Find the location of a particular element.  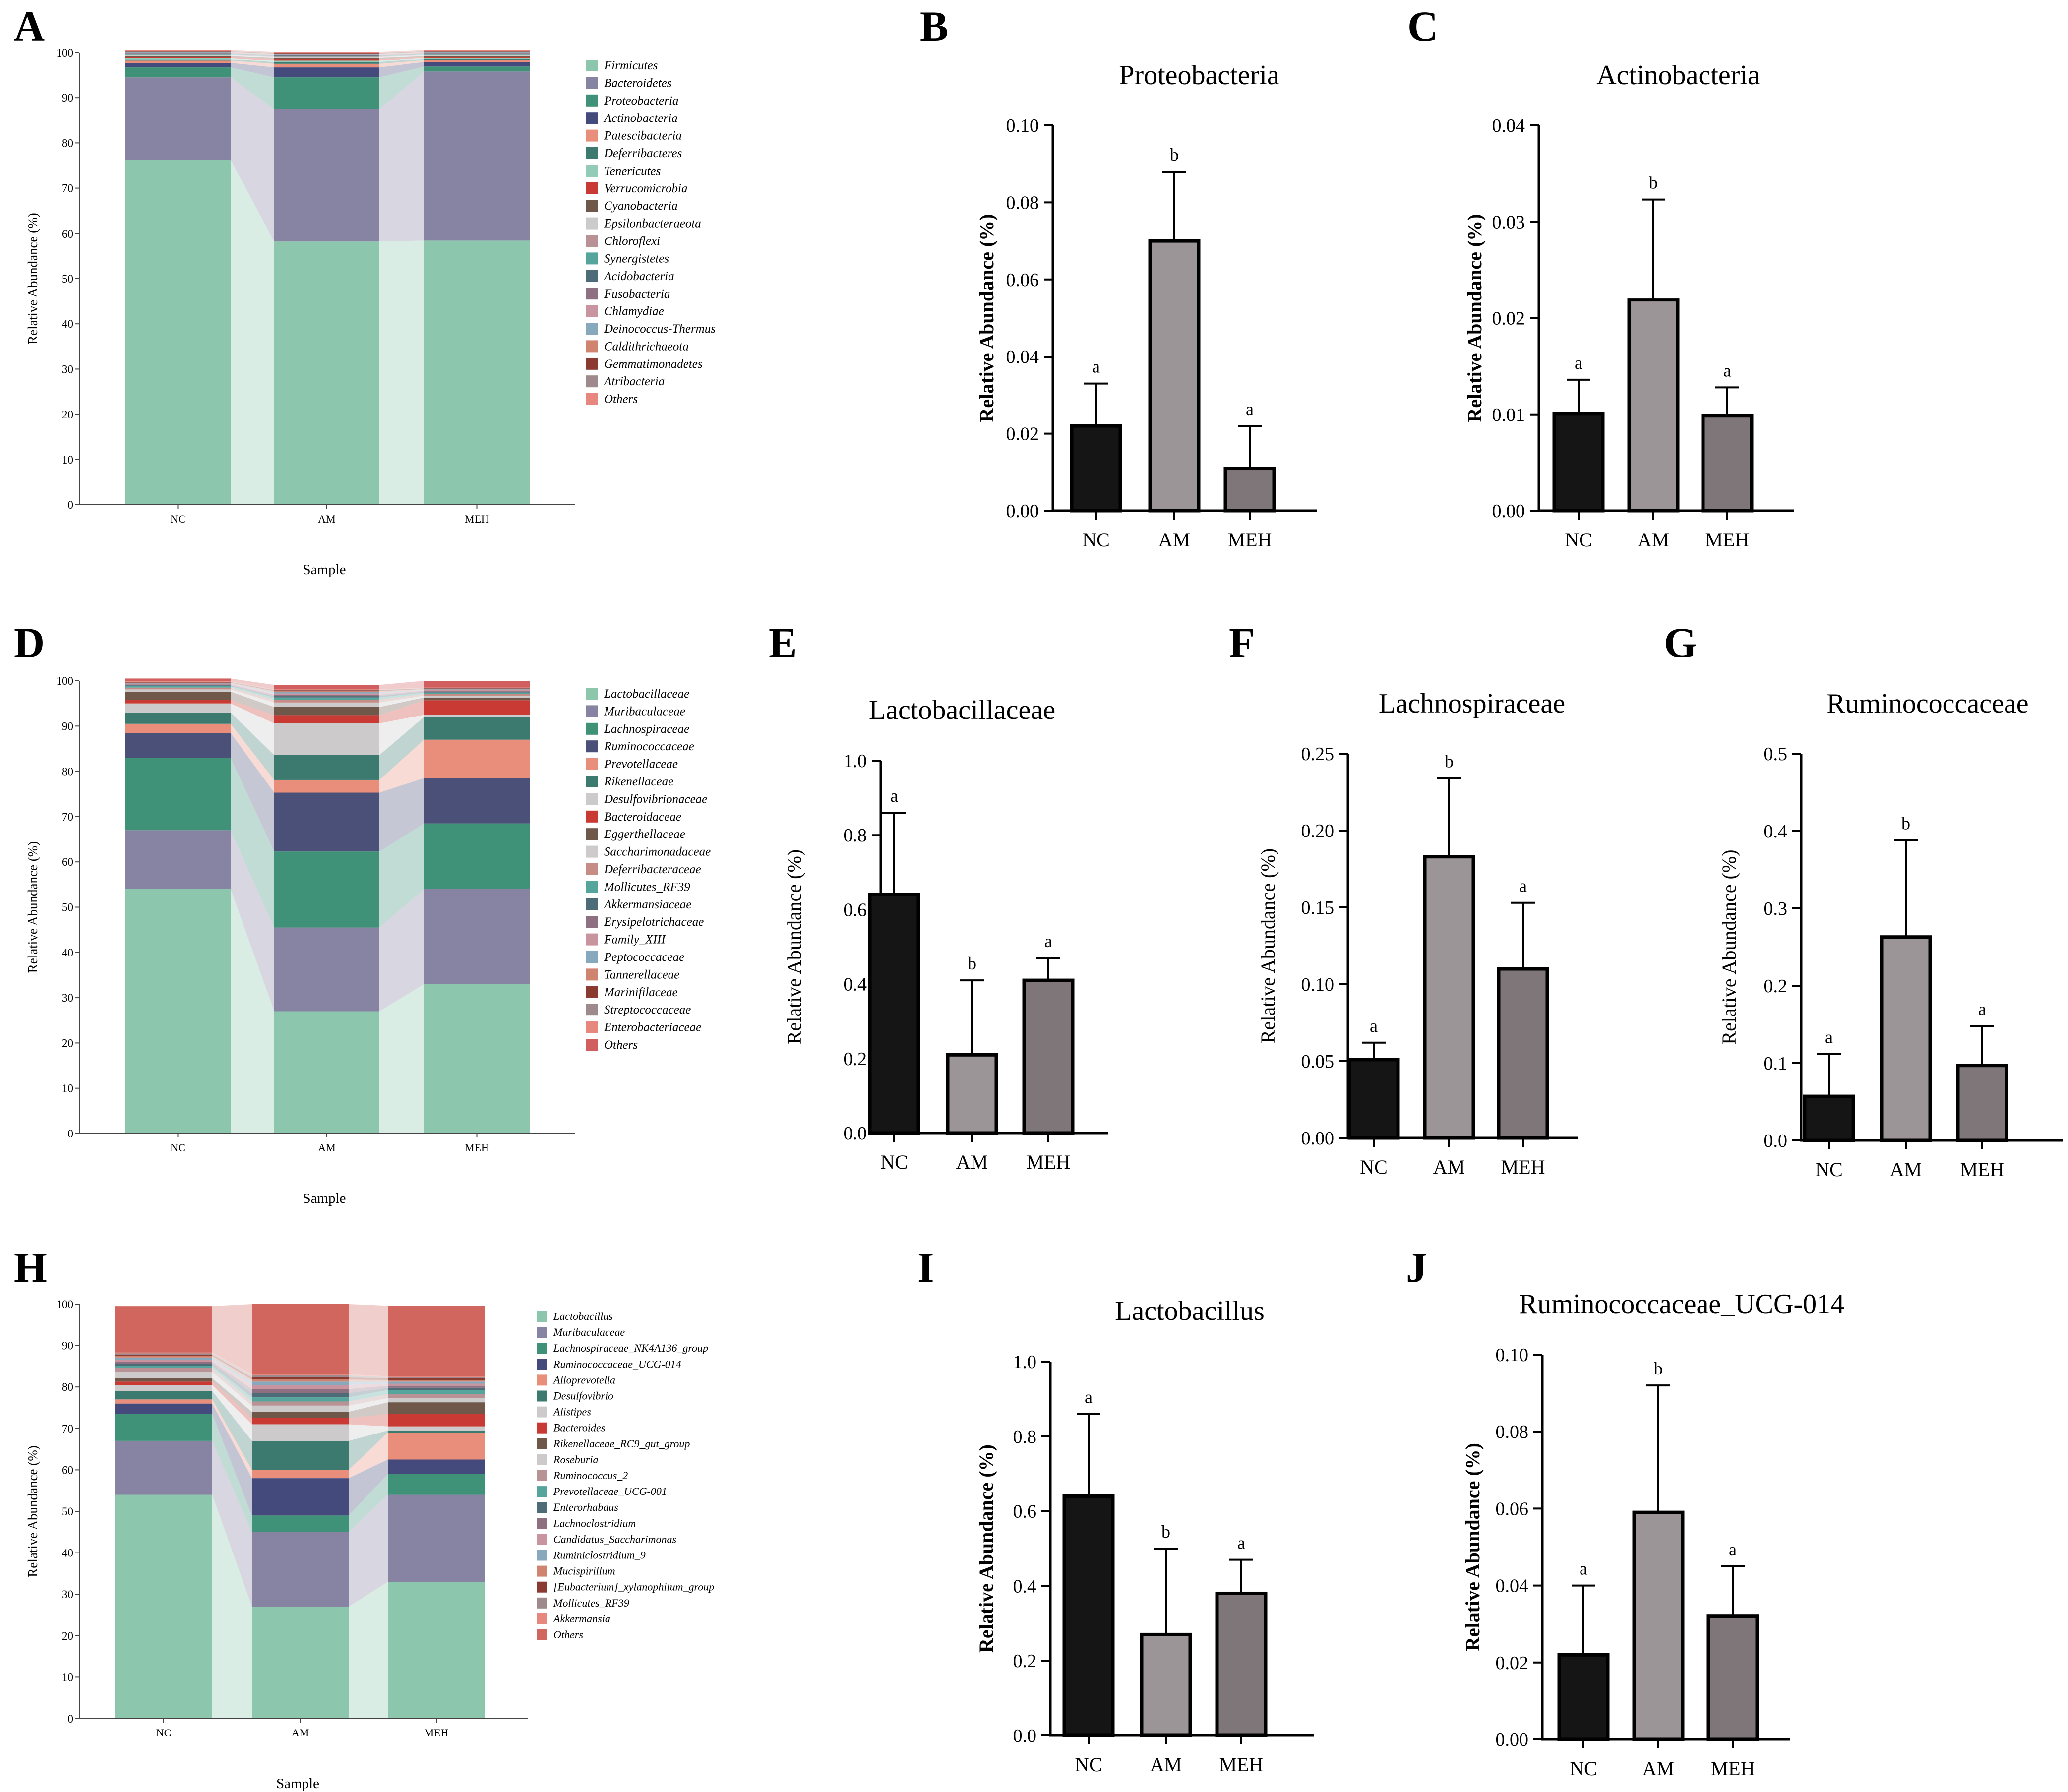

stack-segment-ruminococcaceae-ucg-014-meh is located at coordinates (436, 1467).